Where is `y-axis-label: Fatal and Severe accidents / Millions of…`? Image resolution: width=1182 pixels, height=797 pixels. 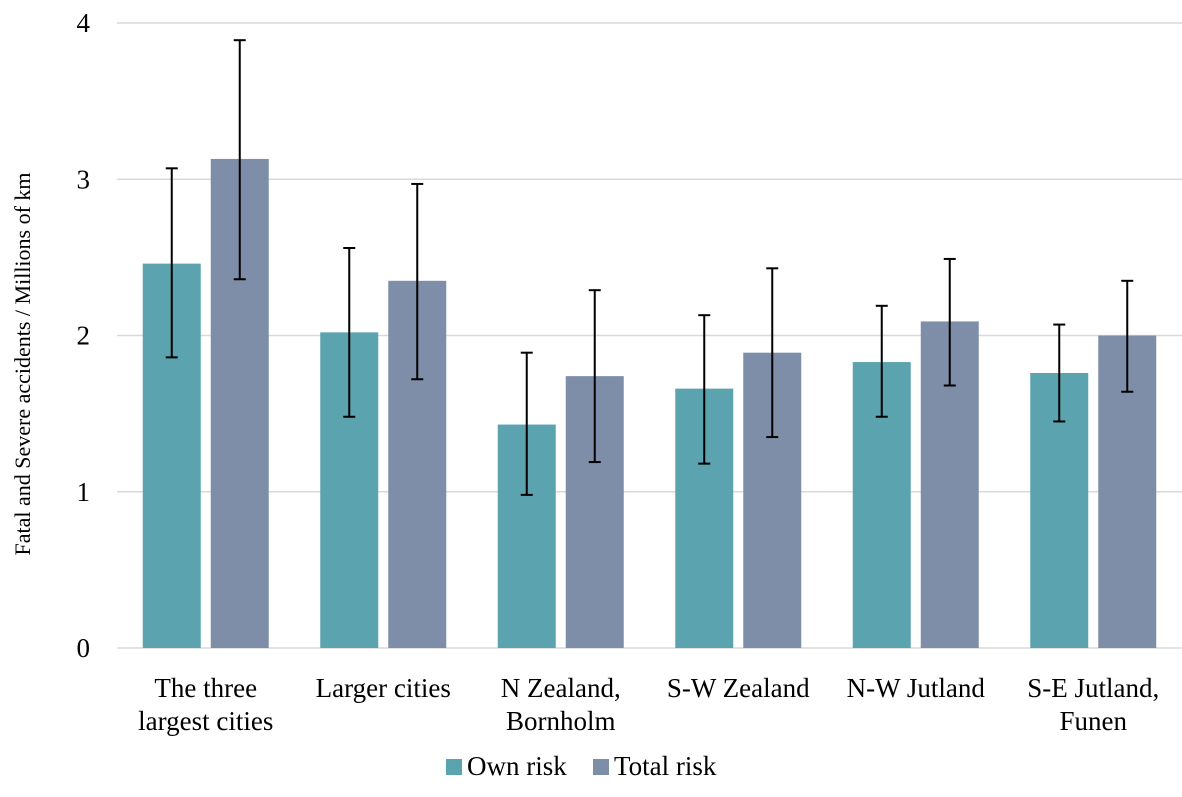
y-axis-label: Fatal and Severe accidents / Millions of… is located at coordinates (22, 363).